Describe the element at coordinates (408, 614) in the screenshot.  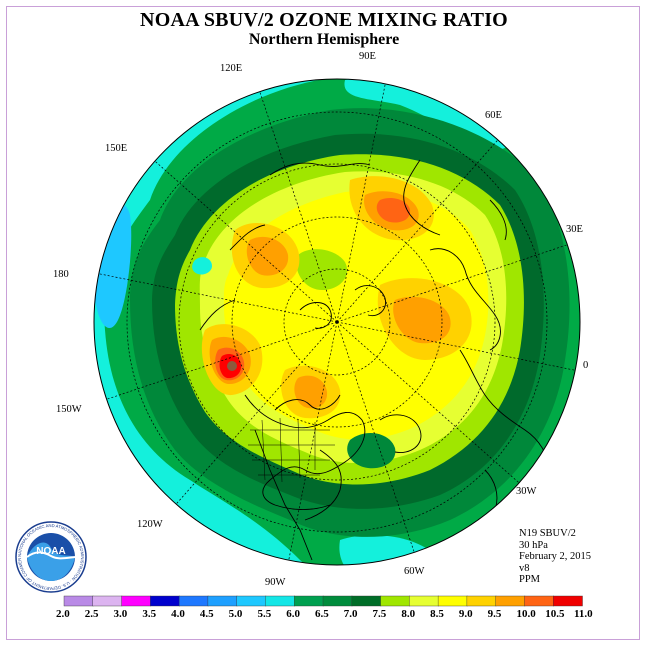
I see `colorbar-tick-label: 8.0` at that location.